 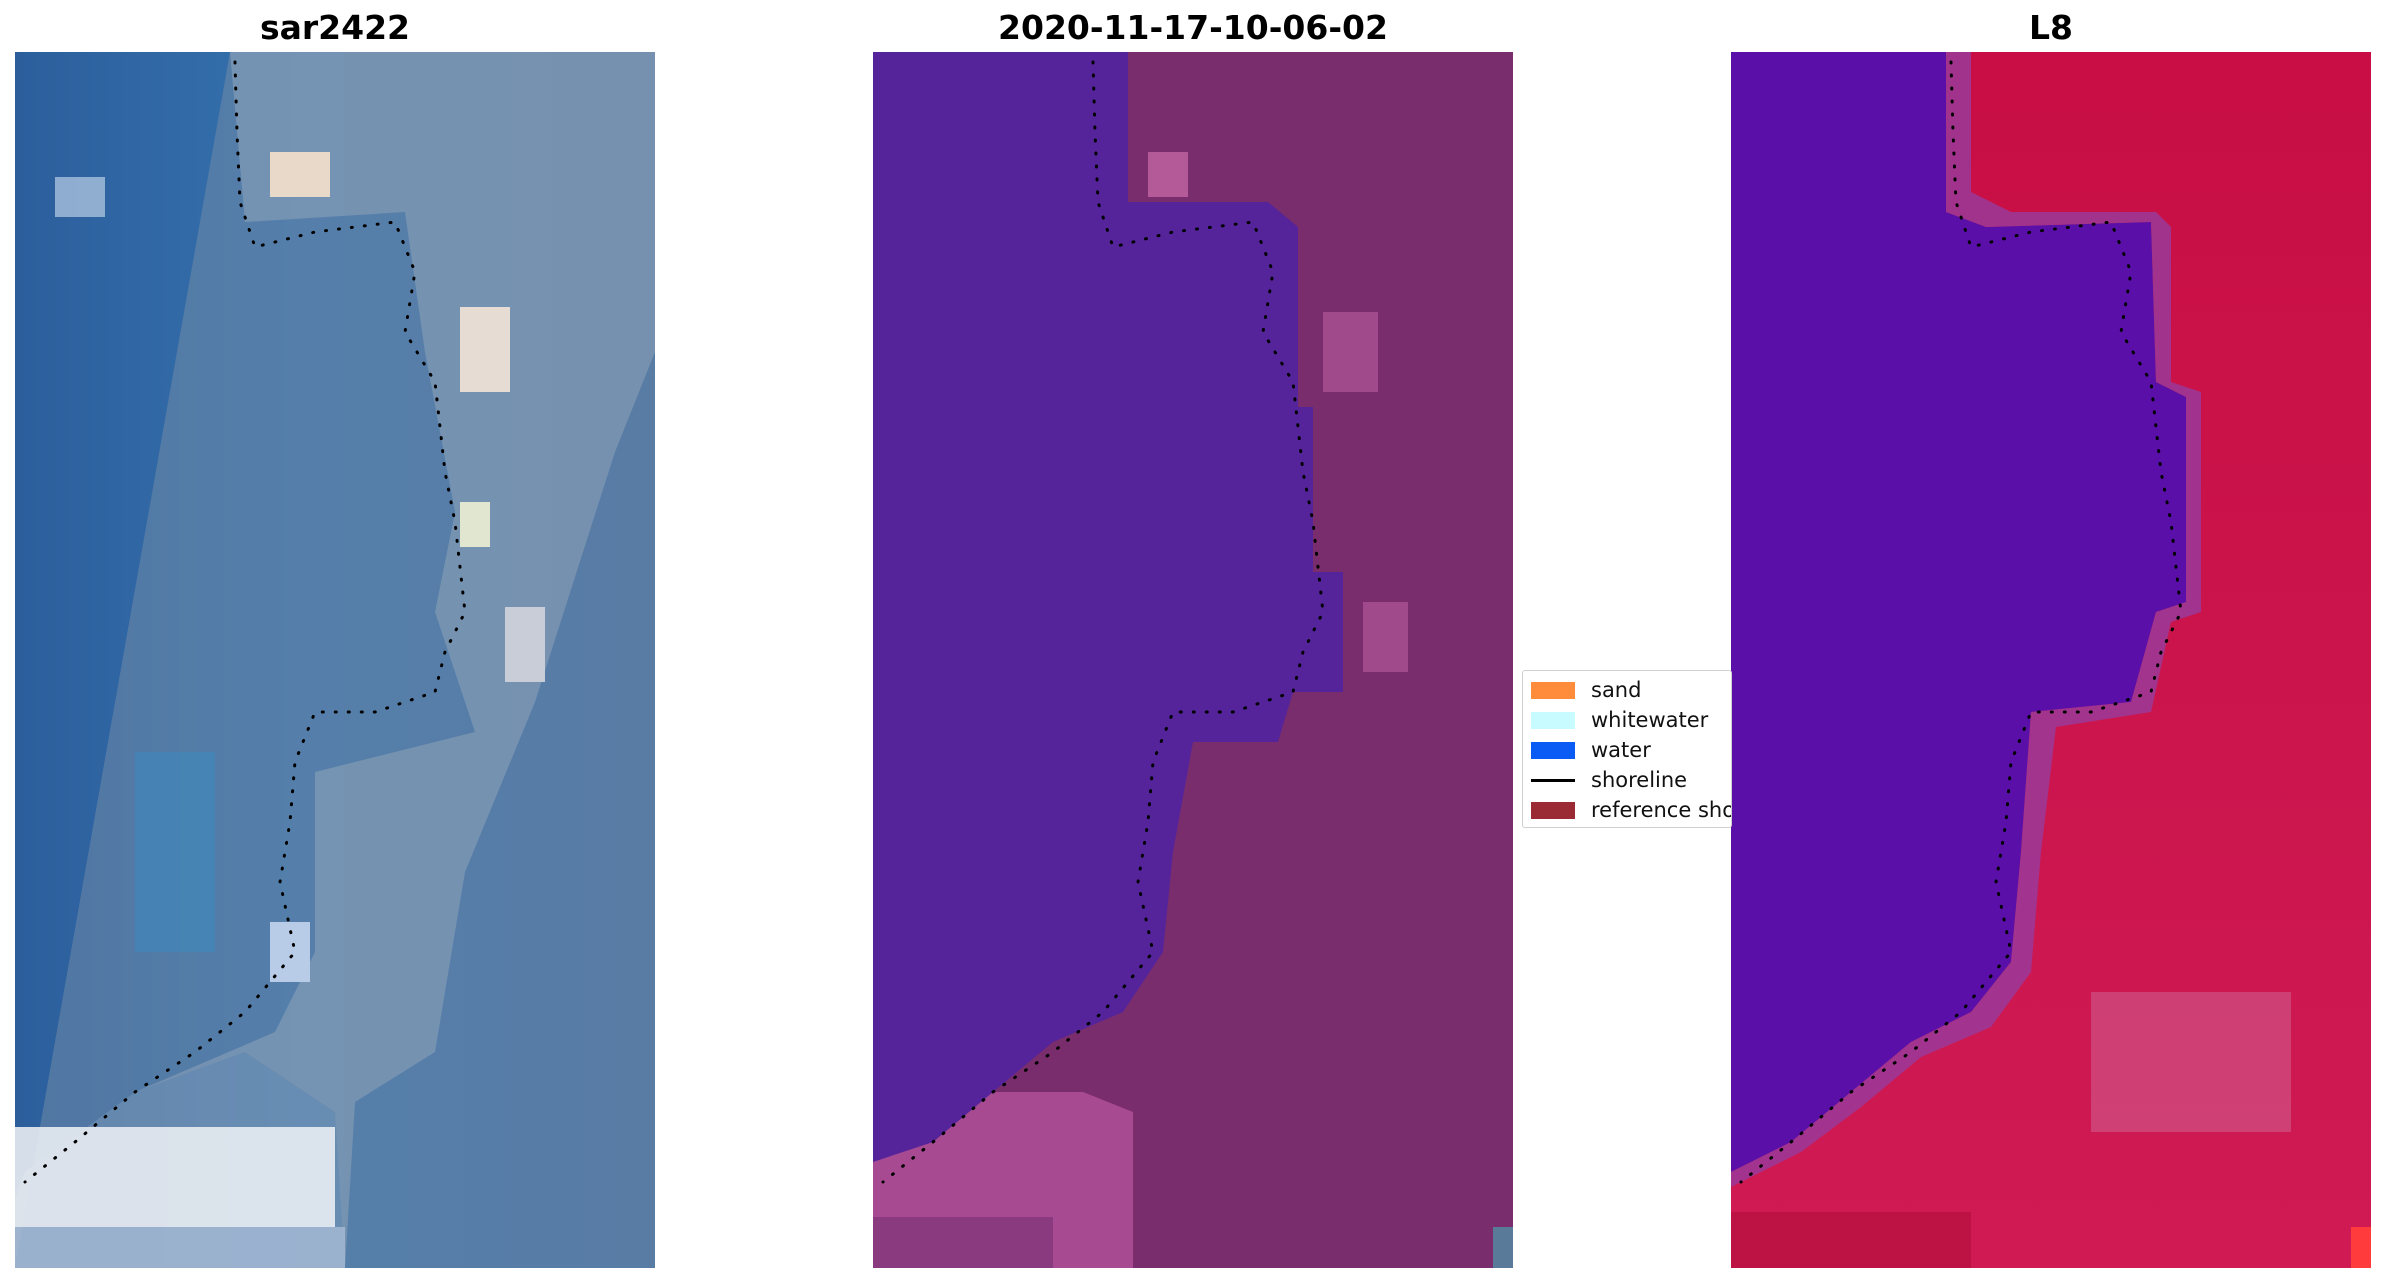 I want to click on legend-item-water: water, so click(x=1591, y=750).